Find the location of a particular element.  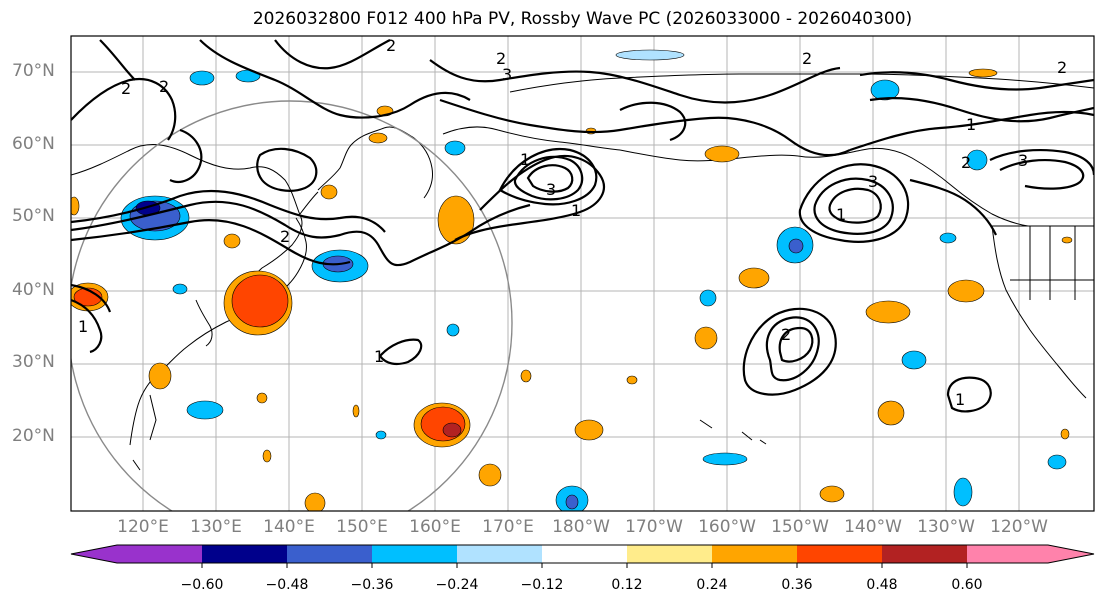

lat-label-30n: 30°N is located at coordinates (33, 362).